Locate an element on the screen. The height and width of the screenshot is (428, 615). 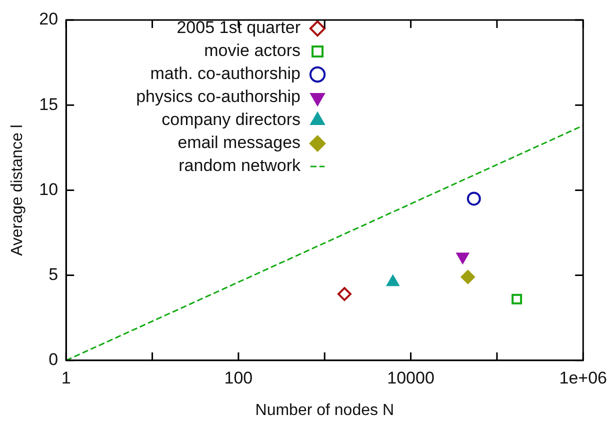
x-tick-label: 100 is located at coordinates (238, 378).